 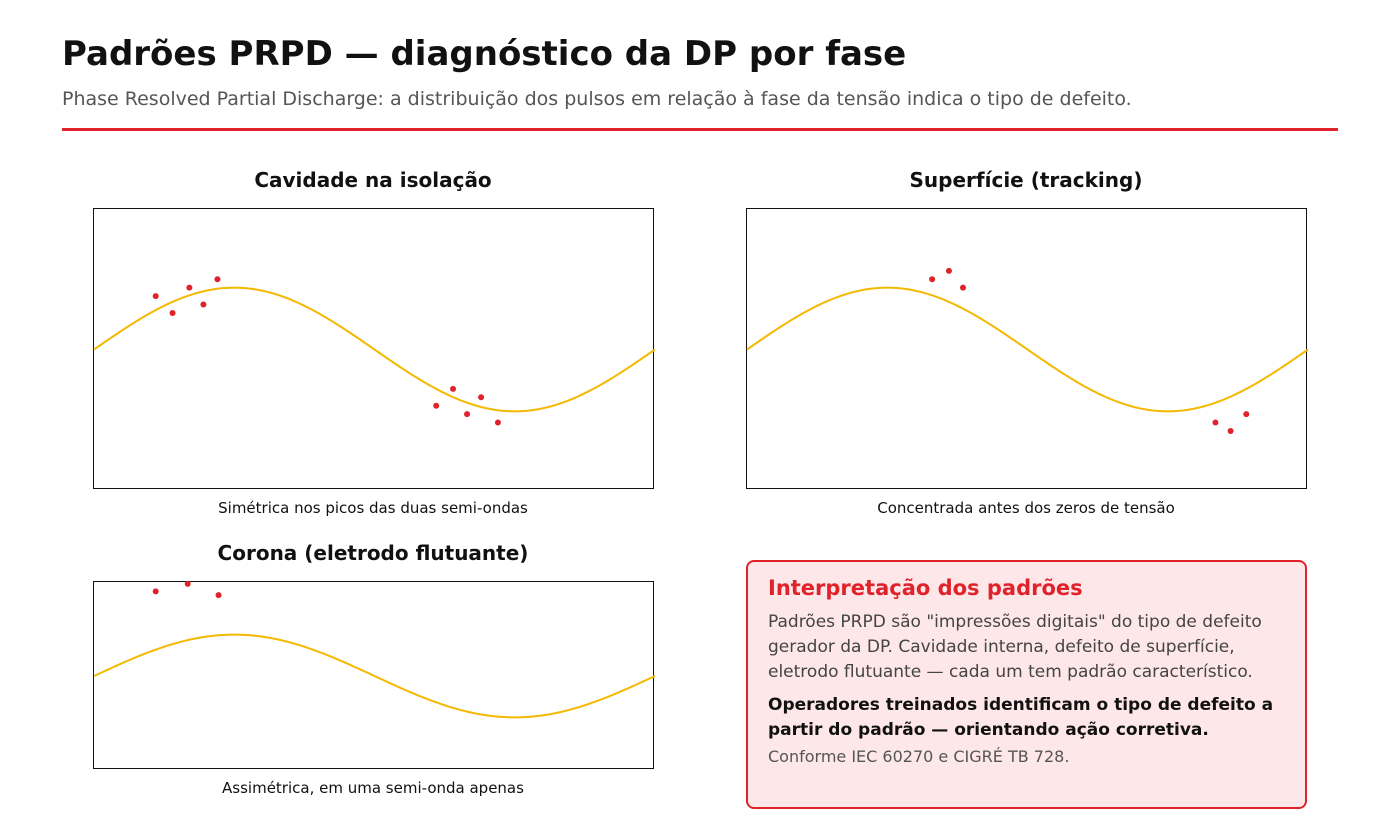 What do you see at coordinates (1026, 180) in the screenshot?
I see `panel-title-surface: Superfície (tracking)` at bounding box center [1026, 180].